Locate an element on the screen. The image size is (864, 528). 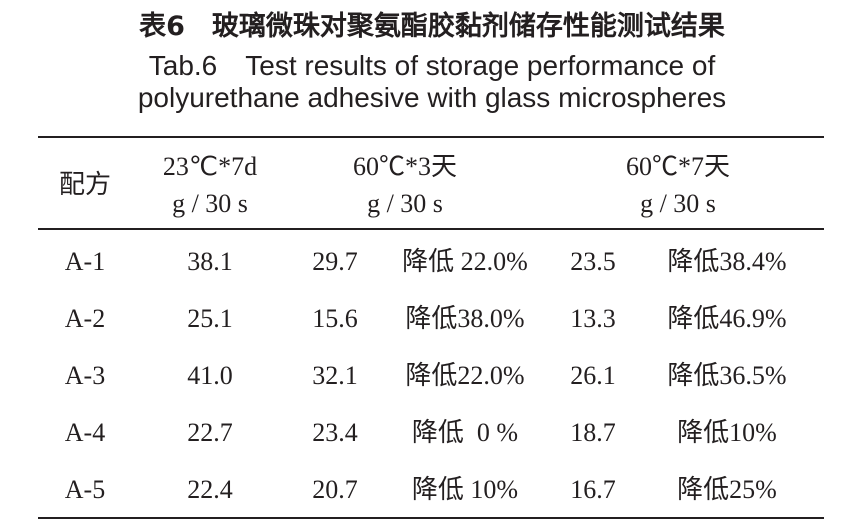
header-cell: 60℃*7天 is located at coordinates (678, 166).